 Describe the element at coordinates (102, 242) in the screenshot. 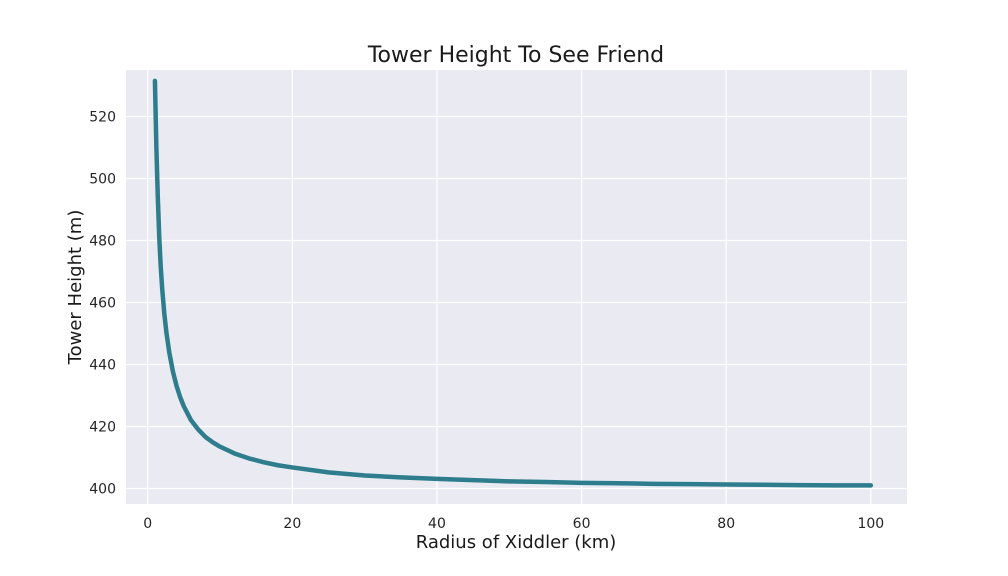

I see `y-tick-label: 480` at that location.